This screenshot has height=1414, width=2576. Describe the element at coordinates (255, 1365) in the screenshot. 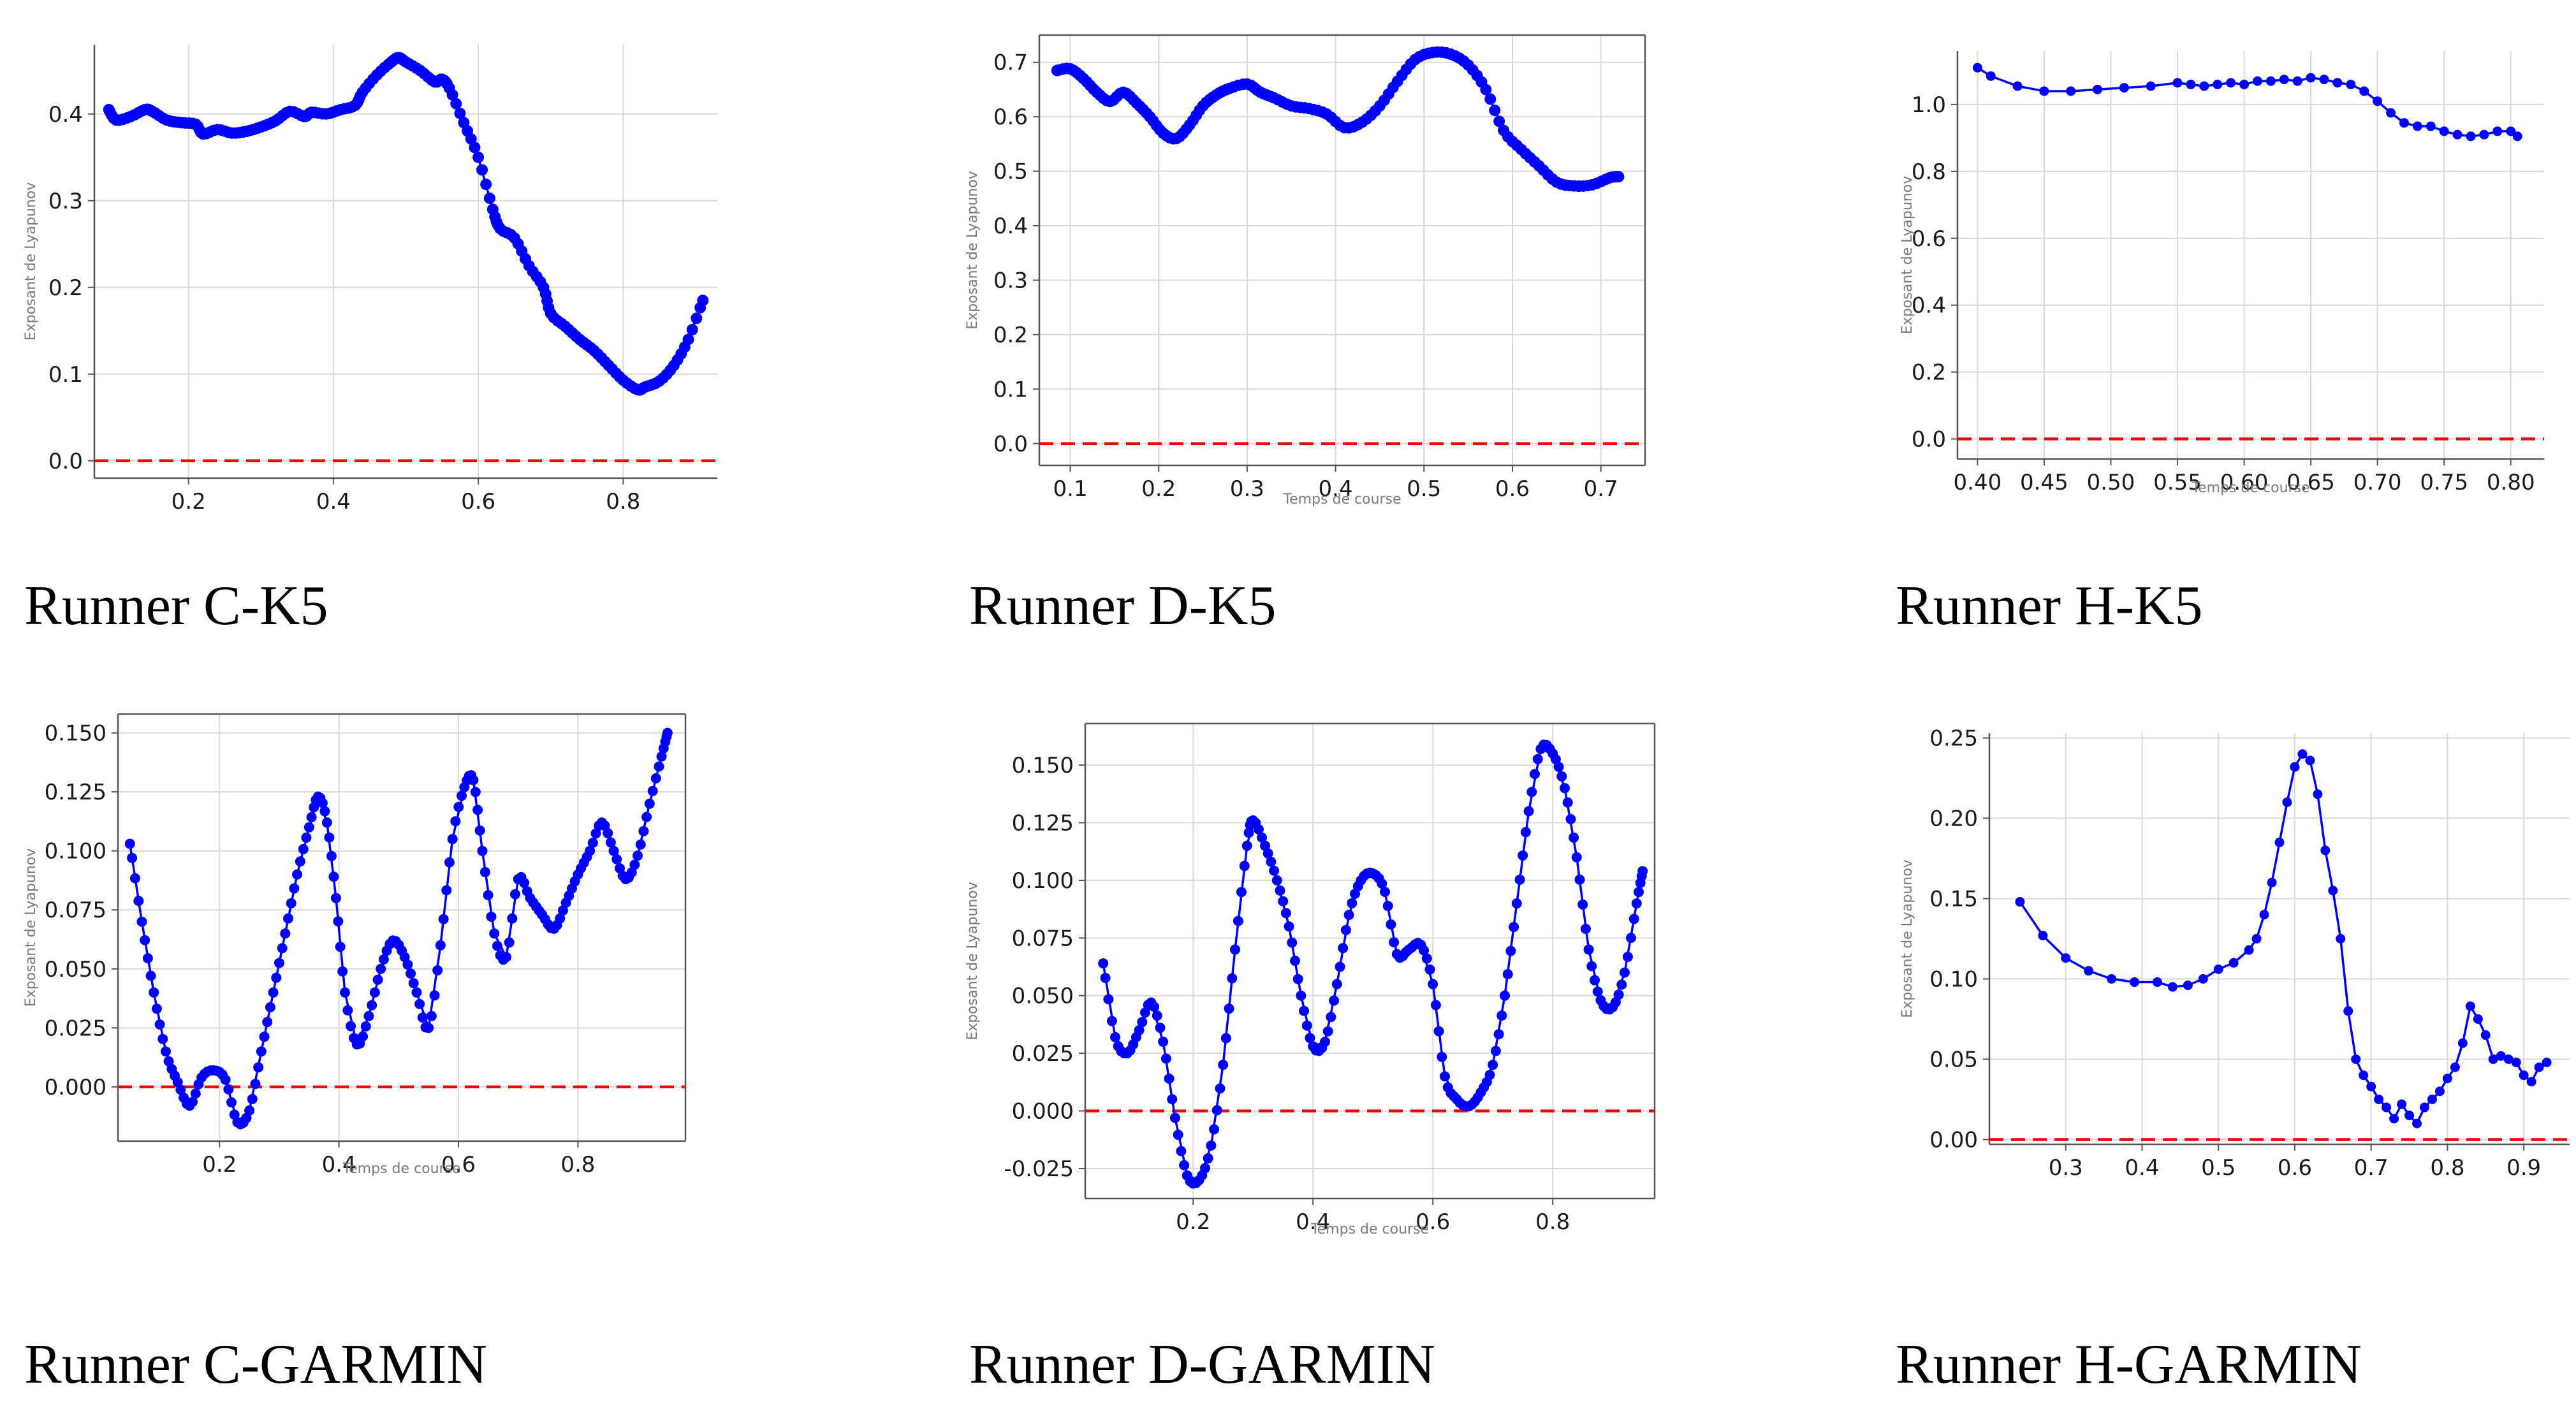

I see `caption-c-garmin: Runner C-GARMIN` at that location.